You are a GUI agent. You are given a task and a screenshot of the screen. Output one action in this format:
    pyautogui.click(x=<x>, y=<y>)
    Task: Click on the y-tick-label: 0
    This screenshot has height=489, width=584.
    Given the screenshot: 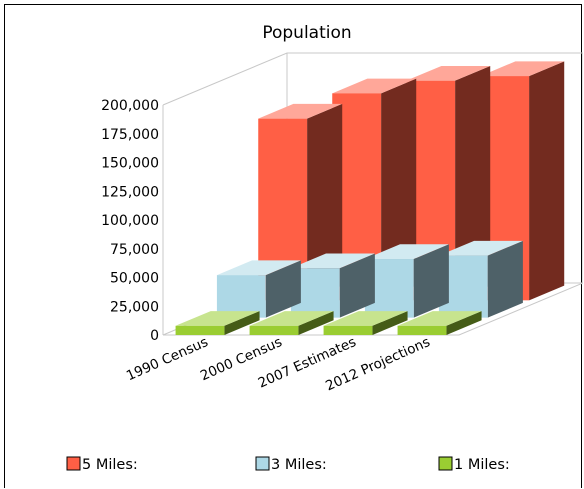 What is the action you would take?
    pyautogui.click(x=154, y=336)
    